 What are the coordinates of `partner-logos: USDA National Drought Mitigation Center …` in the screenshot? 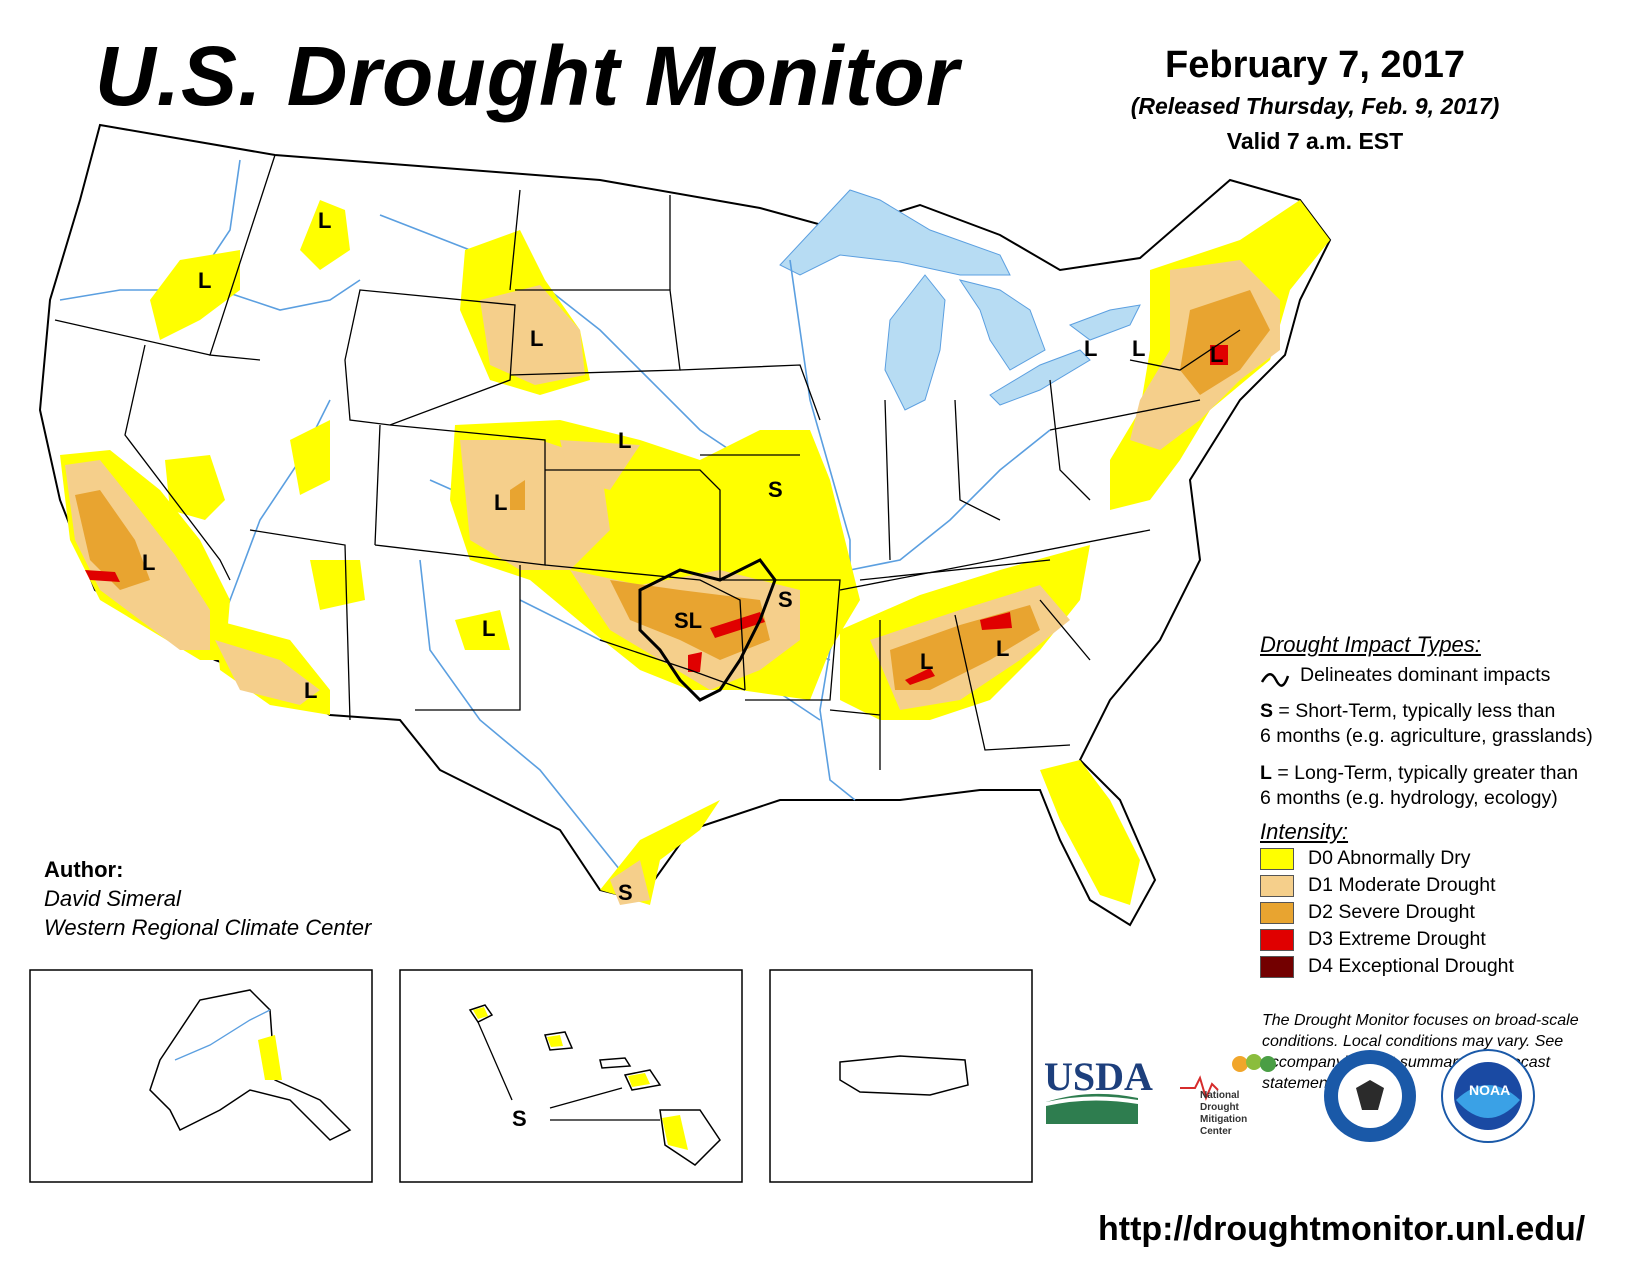 It's located at (1289, 1096).